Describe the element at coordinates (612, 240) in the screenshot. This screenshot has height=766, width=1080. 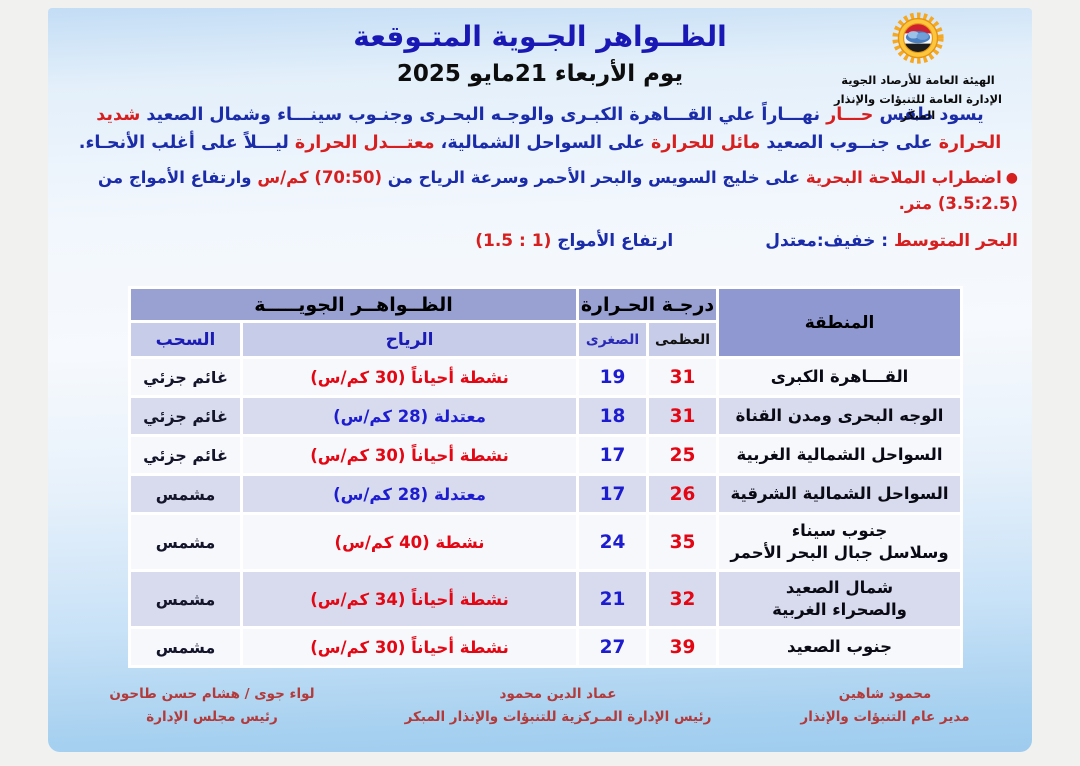
I see `mediterranean-waves-label: ارتفاع الأمواج` at that location.